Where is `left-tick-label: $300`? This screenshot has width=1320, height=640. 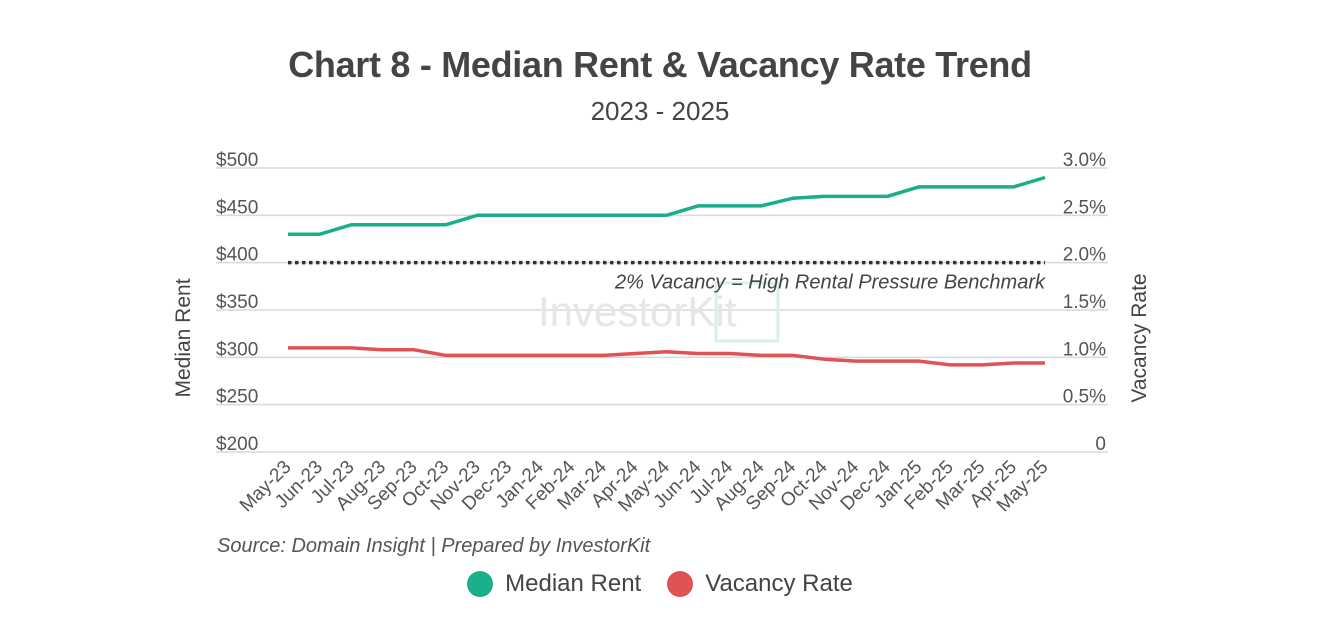 left-tick-label: $300 is located at coordinates (237, 349).